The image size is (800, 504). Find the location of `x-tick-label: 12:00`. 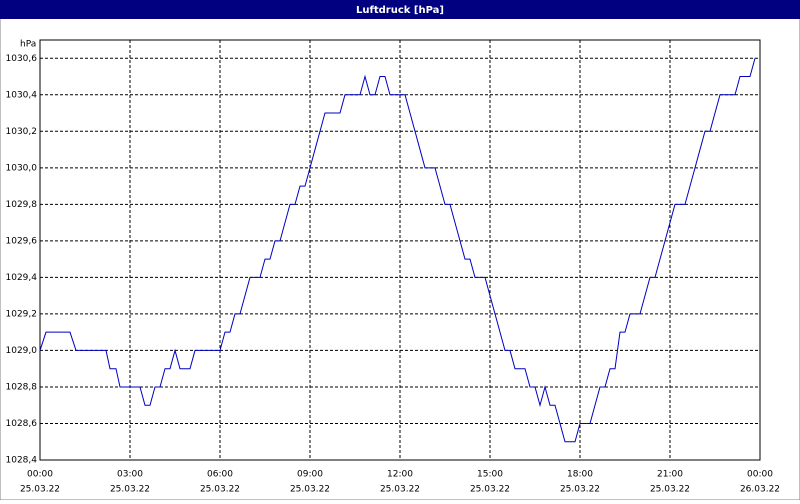

x-tick-label: 12:00 is located at coordinates (400, 475).